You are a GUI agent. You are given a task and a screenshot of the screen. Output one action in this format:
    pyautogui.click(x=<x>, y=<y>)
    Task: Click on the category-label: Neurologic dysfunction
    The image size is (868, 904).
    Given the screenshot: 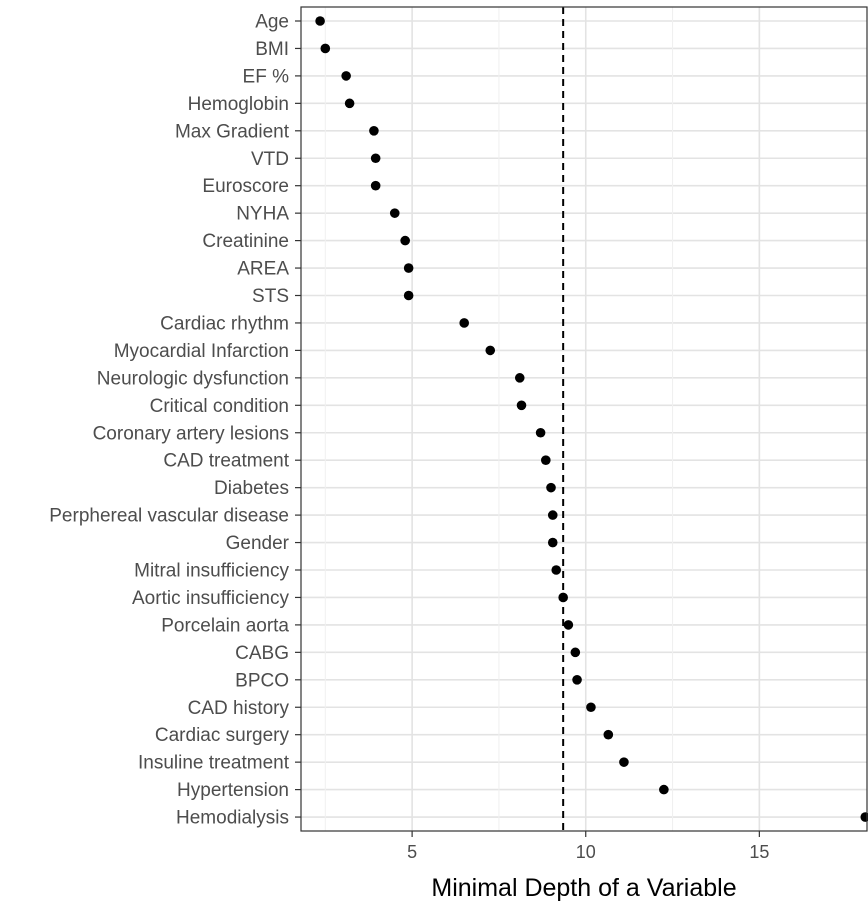 What is the action you would take?
    pyautogui.click(x=193, y=378)
    